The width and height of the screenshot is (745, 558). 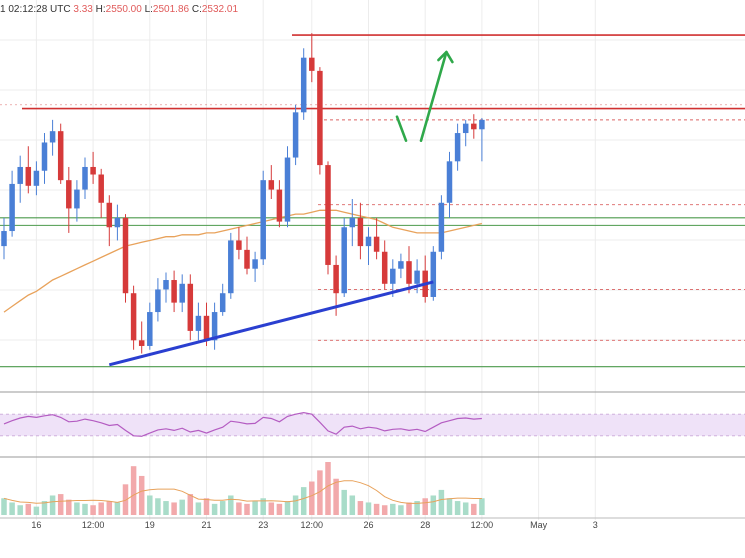 What do you see at coordinates (243, 261) in the screenshot?
I see `moving-average-line` at bounding box center [243, 261].